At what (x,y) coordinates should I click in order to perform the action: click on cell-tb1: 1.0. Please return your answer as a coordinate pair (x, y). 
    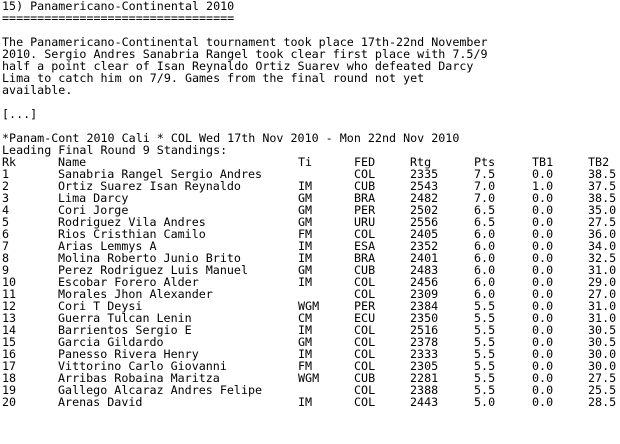
    Looking at the image, I should click on (543, 186).